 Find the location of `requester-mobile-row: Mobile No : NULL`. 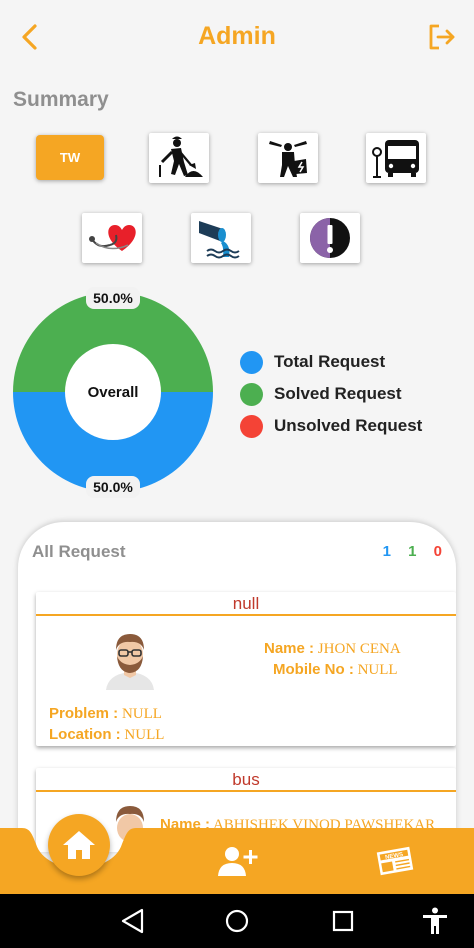

requester-mobile-row: Mobile No : NULL is located at coordinates (335, 670).